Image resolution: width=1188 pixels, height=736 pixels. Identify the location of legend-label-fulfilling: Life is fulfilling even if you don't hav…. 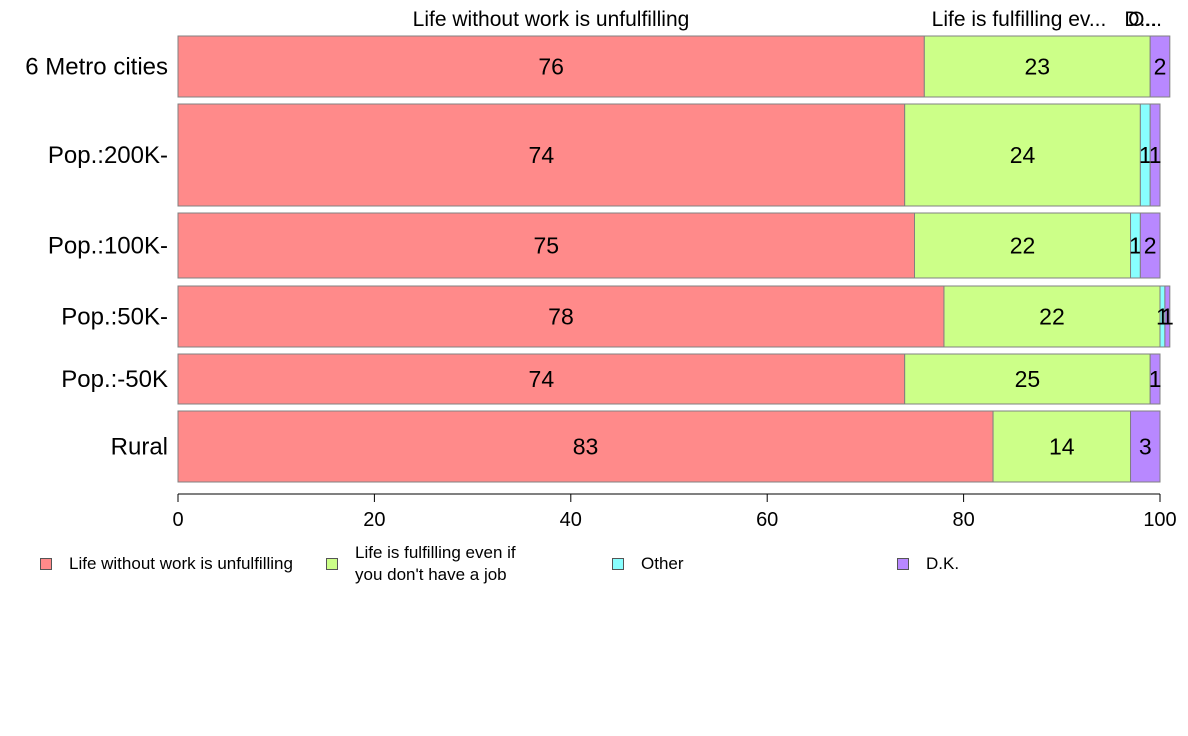
(435, 563).